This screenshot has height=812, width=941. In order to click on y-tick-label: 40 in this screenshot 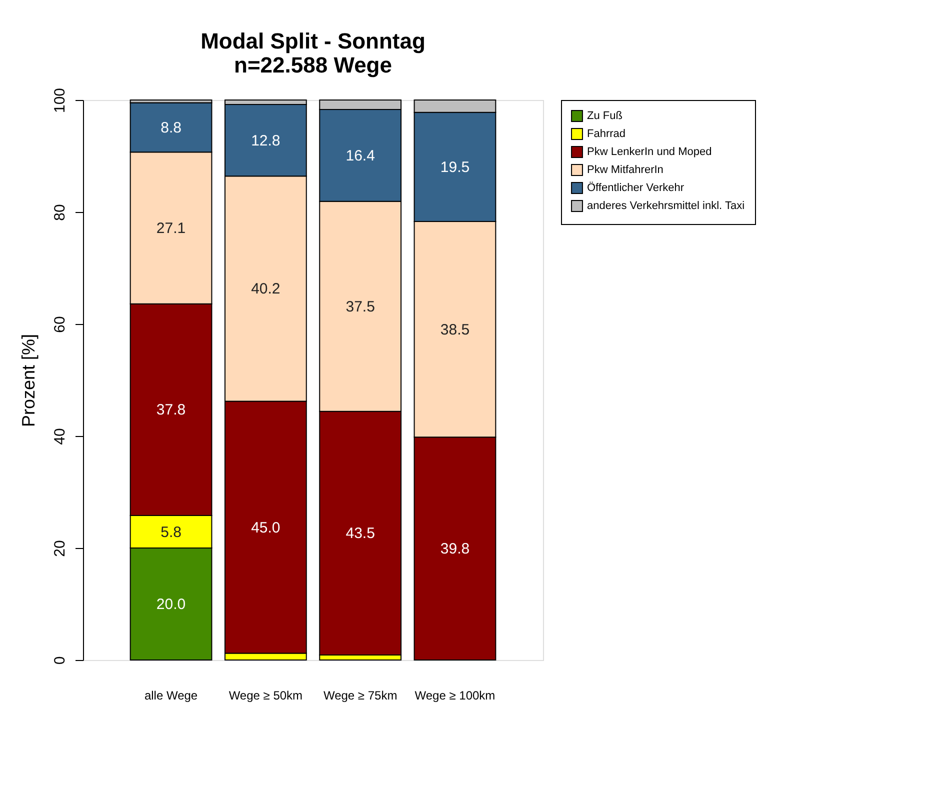, I will do `click(60, 436)`.